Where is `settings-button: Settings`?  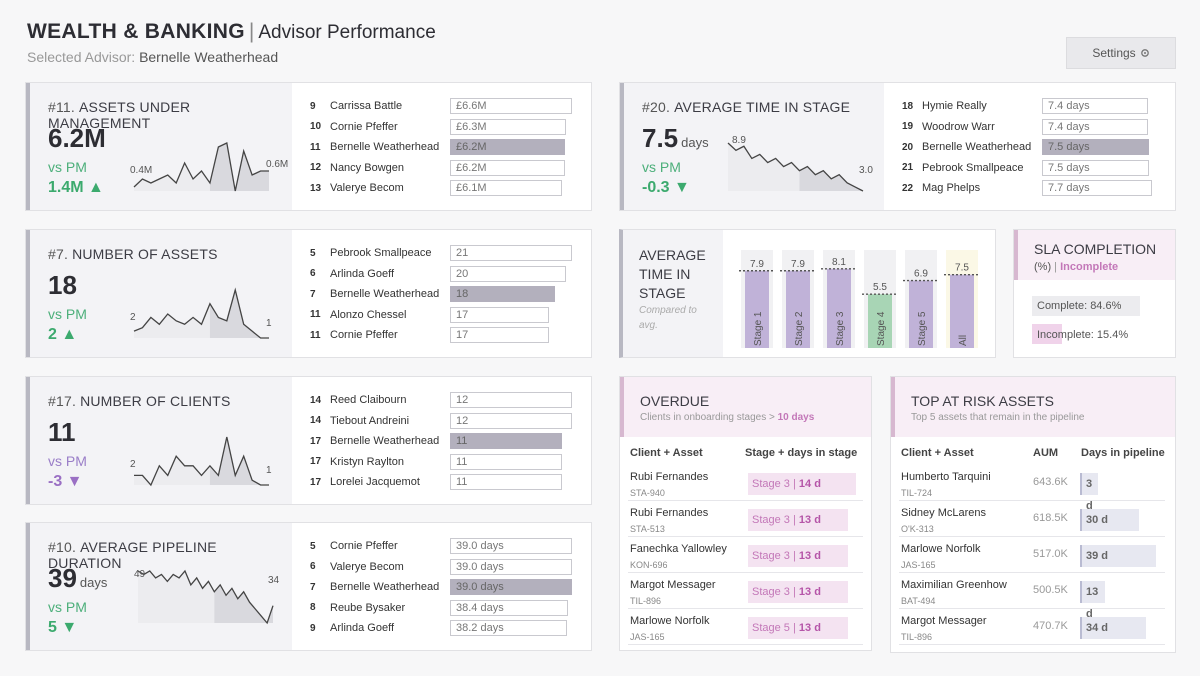 settings-button: Settings is located at coordinates (1121, 53).